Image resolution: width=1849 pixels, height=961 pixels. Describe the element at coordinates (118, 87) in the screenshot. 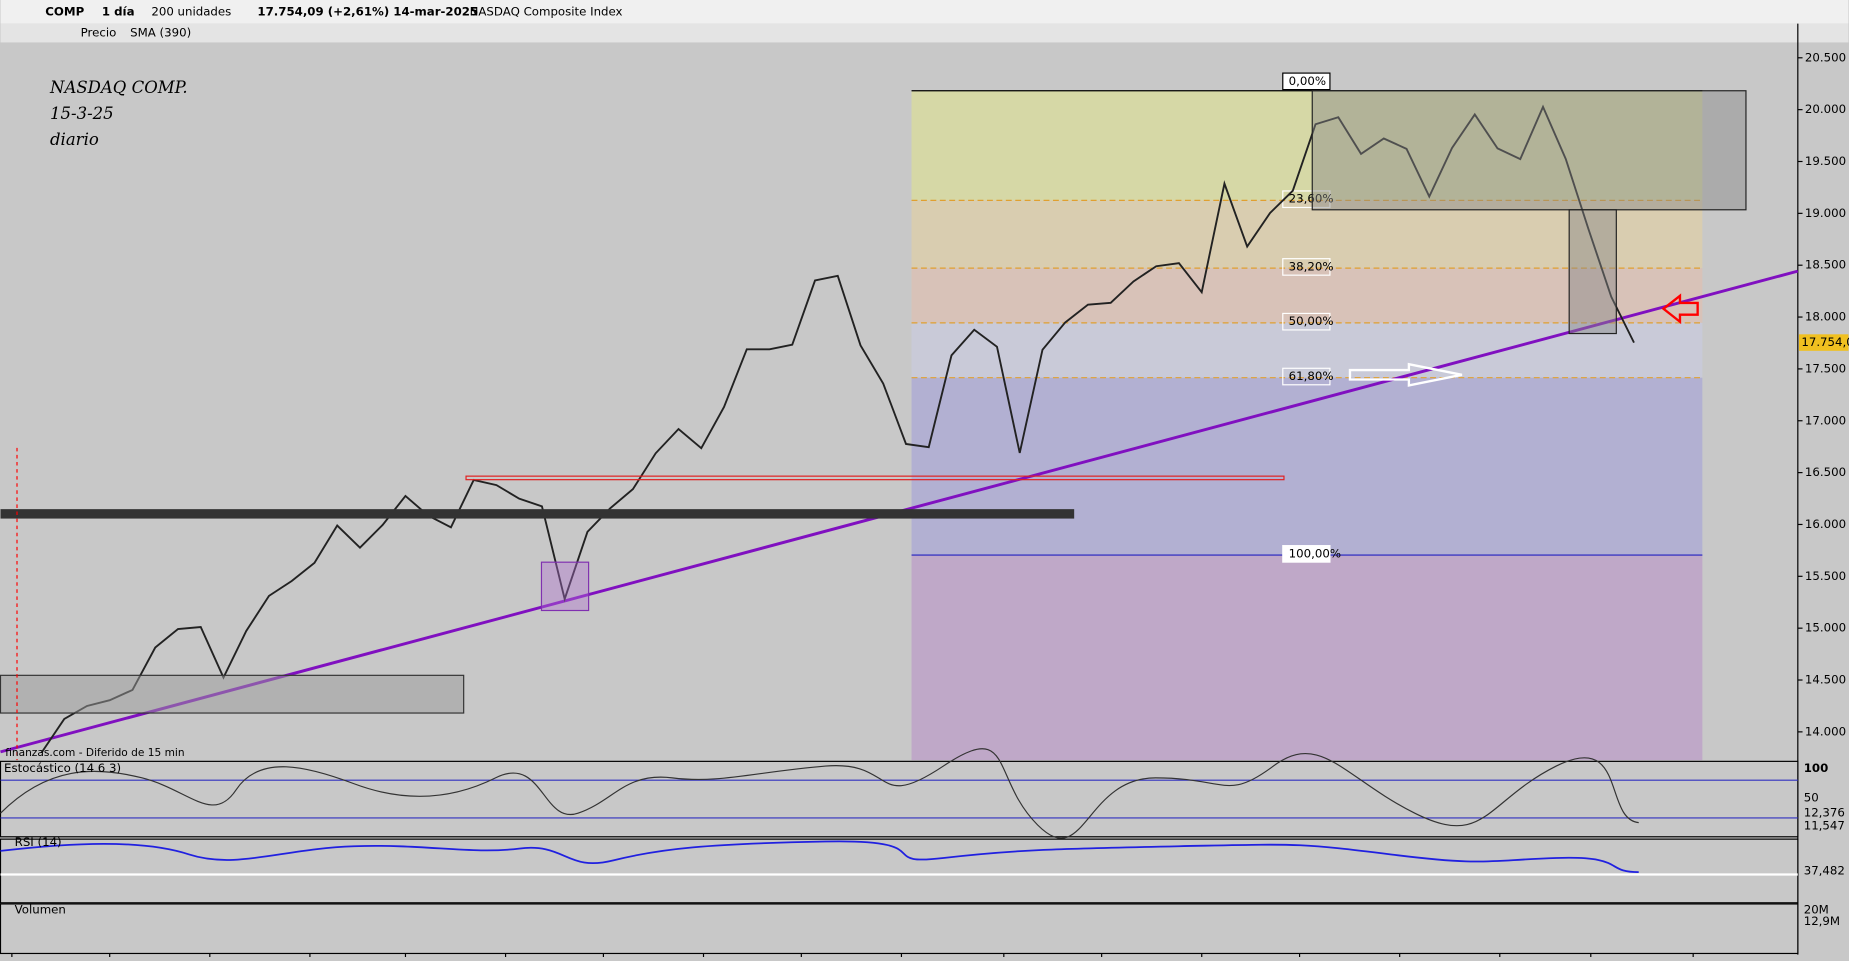

I see `note: NASDAQ COMP.` at that location.